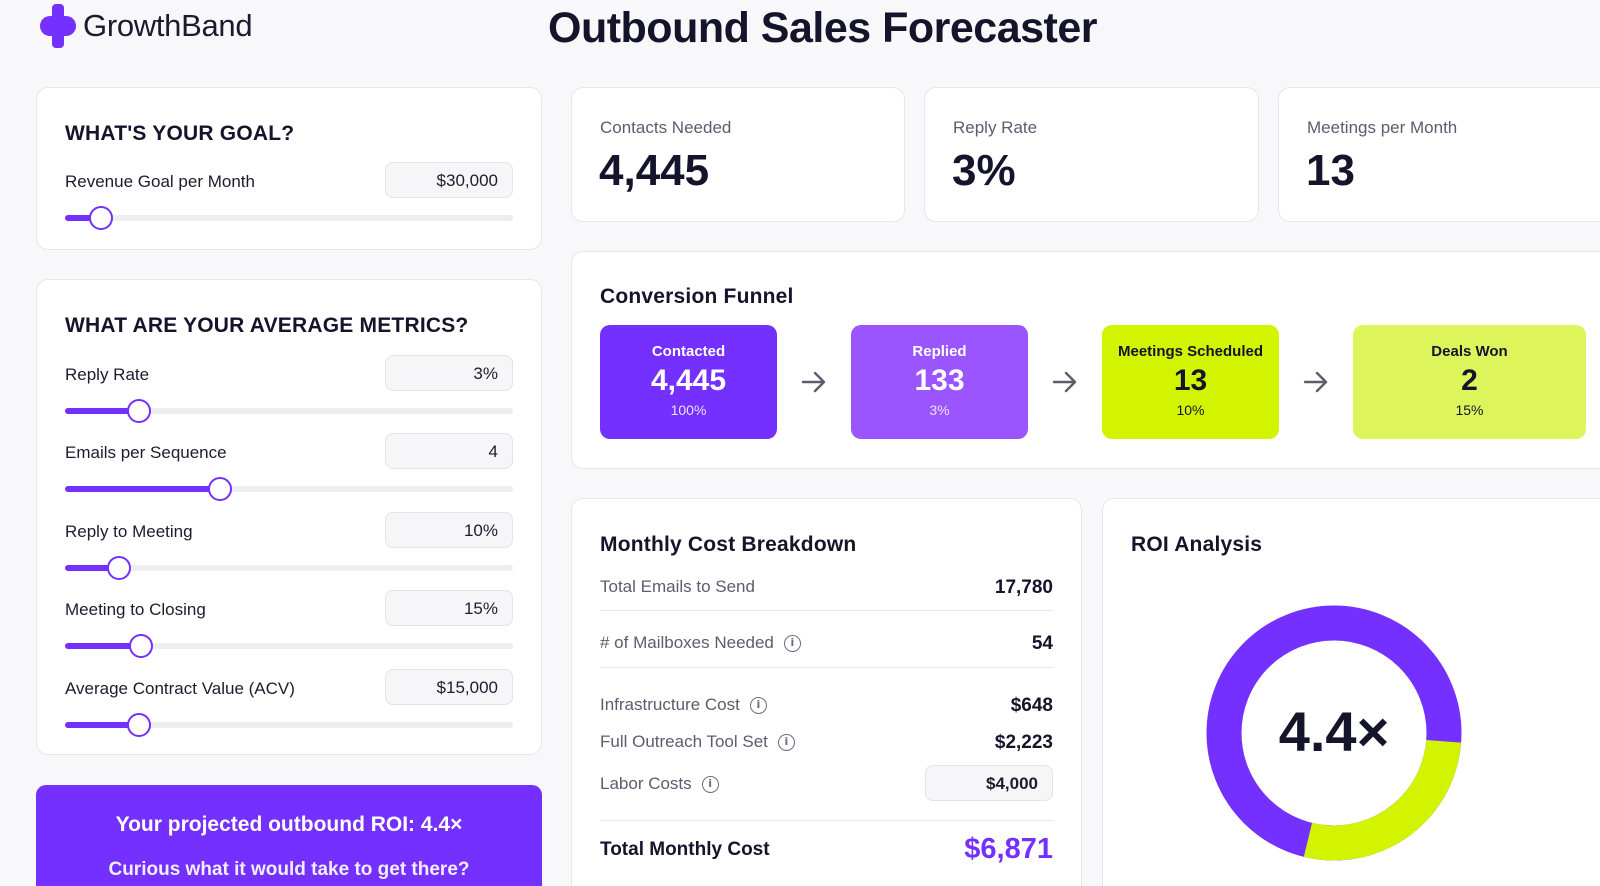 The height and width of the screenshot is (886, 1600). What do you see at coordinates (449, 373) in the screenshot?
I see `reply-rate-input: 3%` at bounding box center [449, 373].